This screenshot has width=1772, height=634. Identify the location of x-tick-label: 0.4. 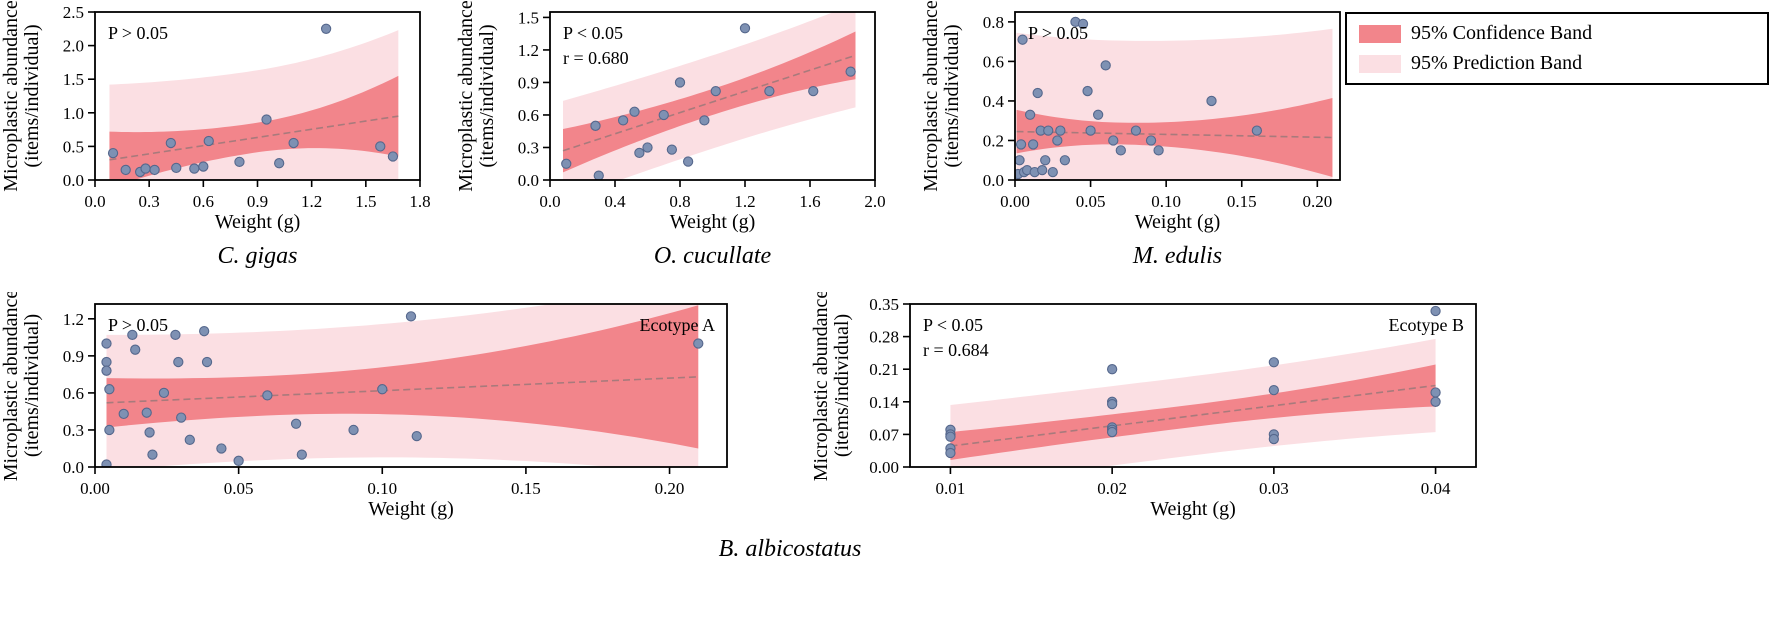
(615, 201).